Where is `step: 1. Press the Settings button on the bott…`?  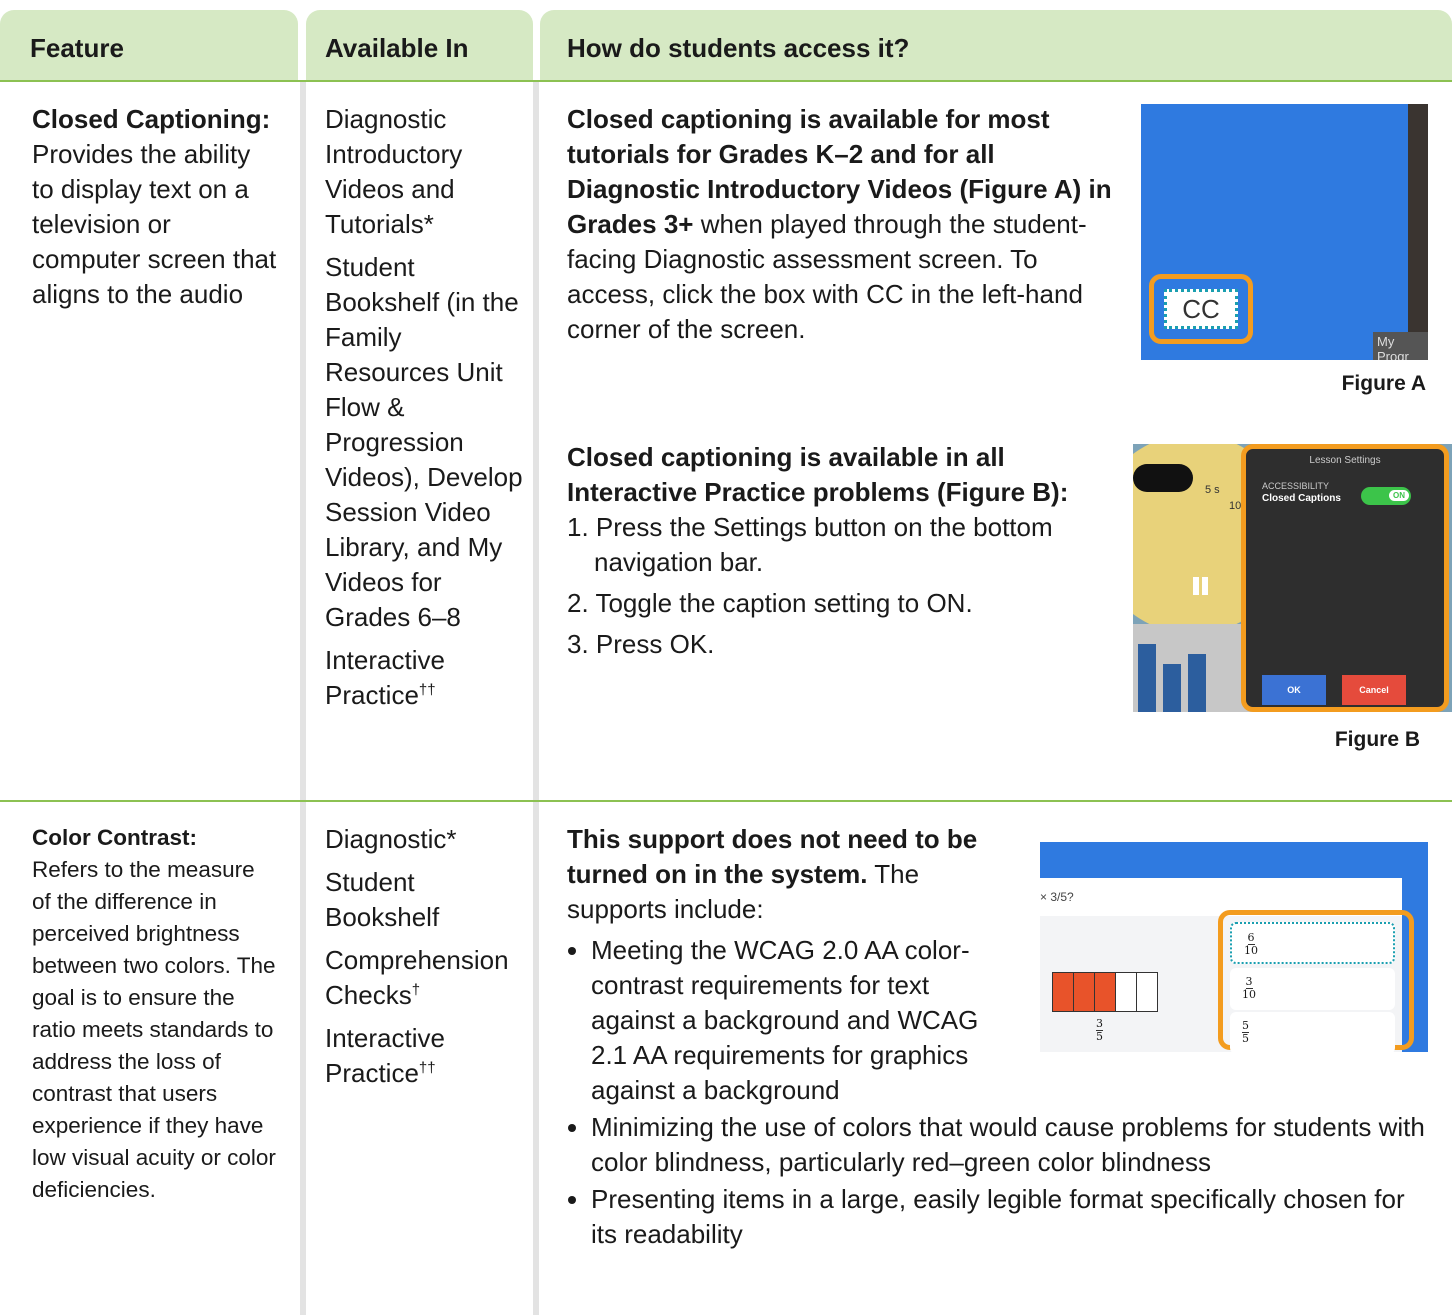
step: 1. Press the Settings button on the bott… is located at coordinates (810, 544).